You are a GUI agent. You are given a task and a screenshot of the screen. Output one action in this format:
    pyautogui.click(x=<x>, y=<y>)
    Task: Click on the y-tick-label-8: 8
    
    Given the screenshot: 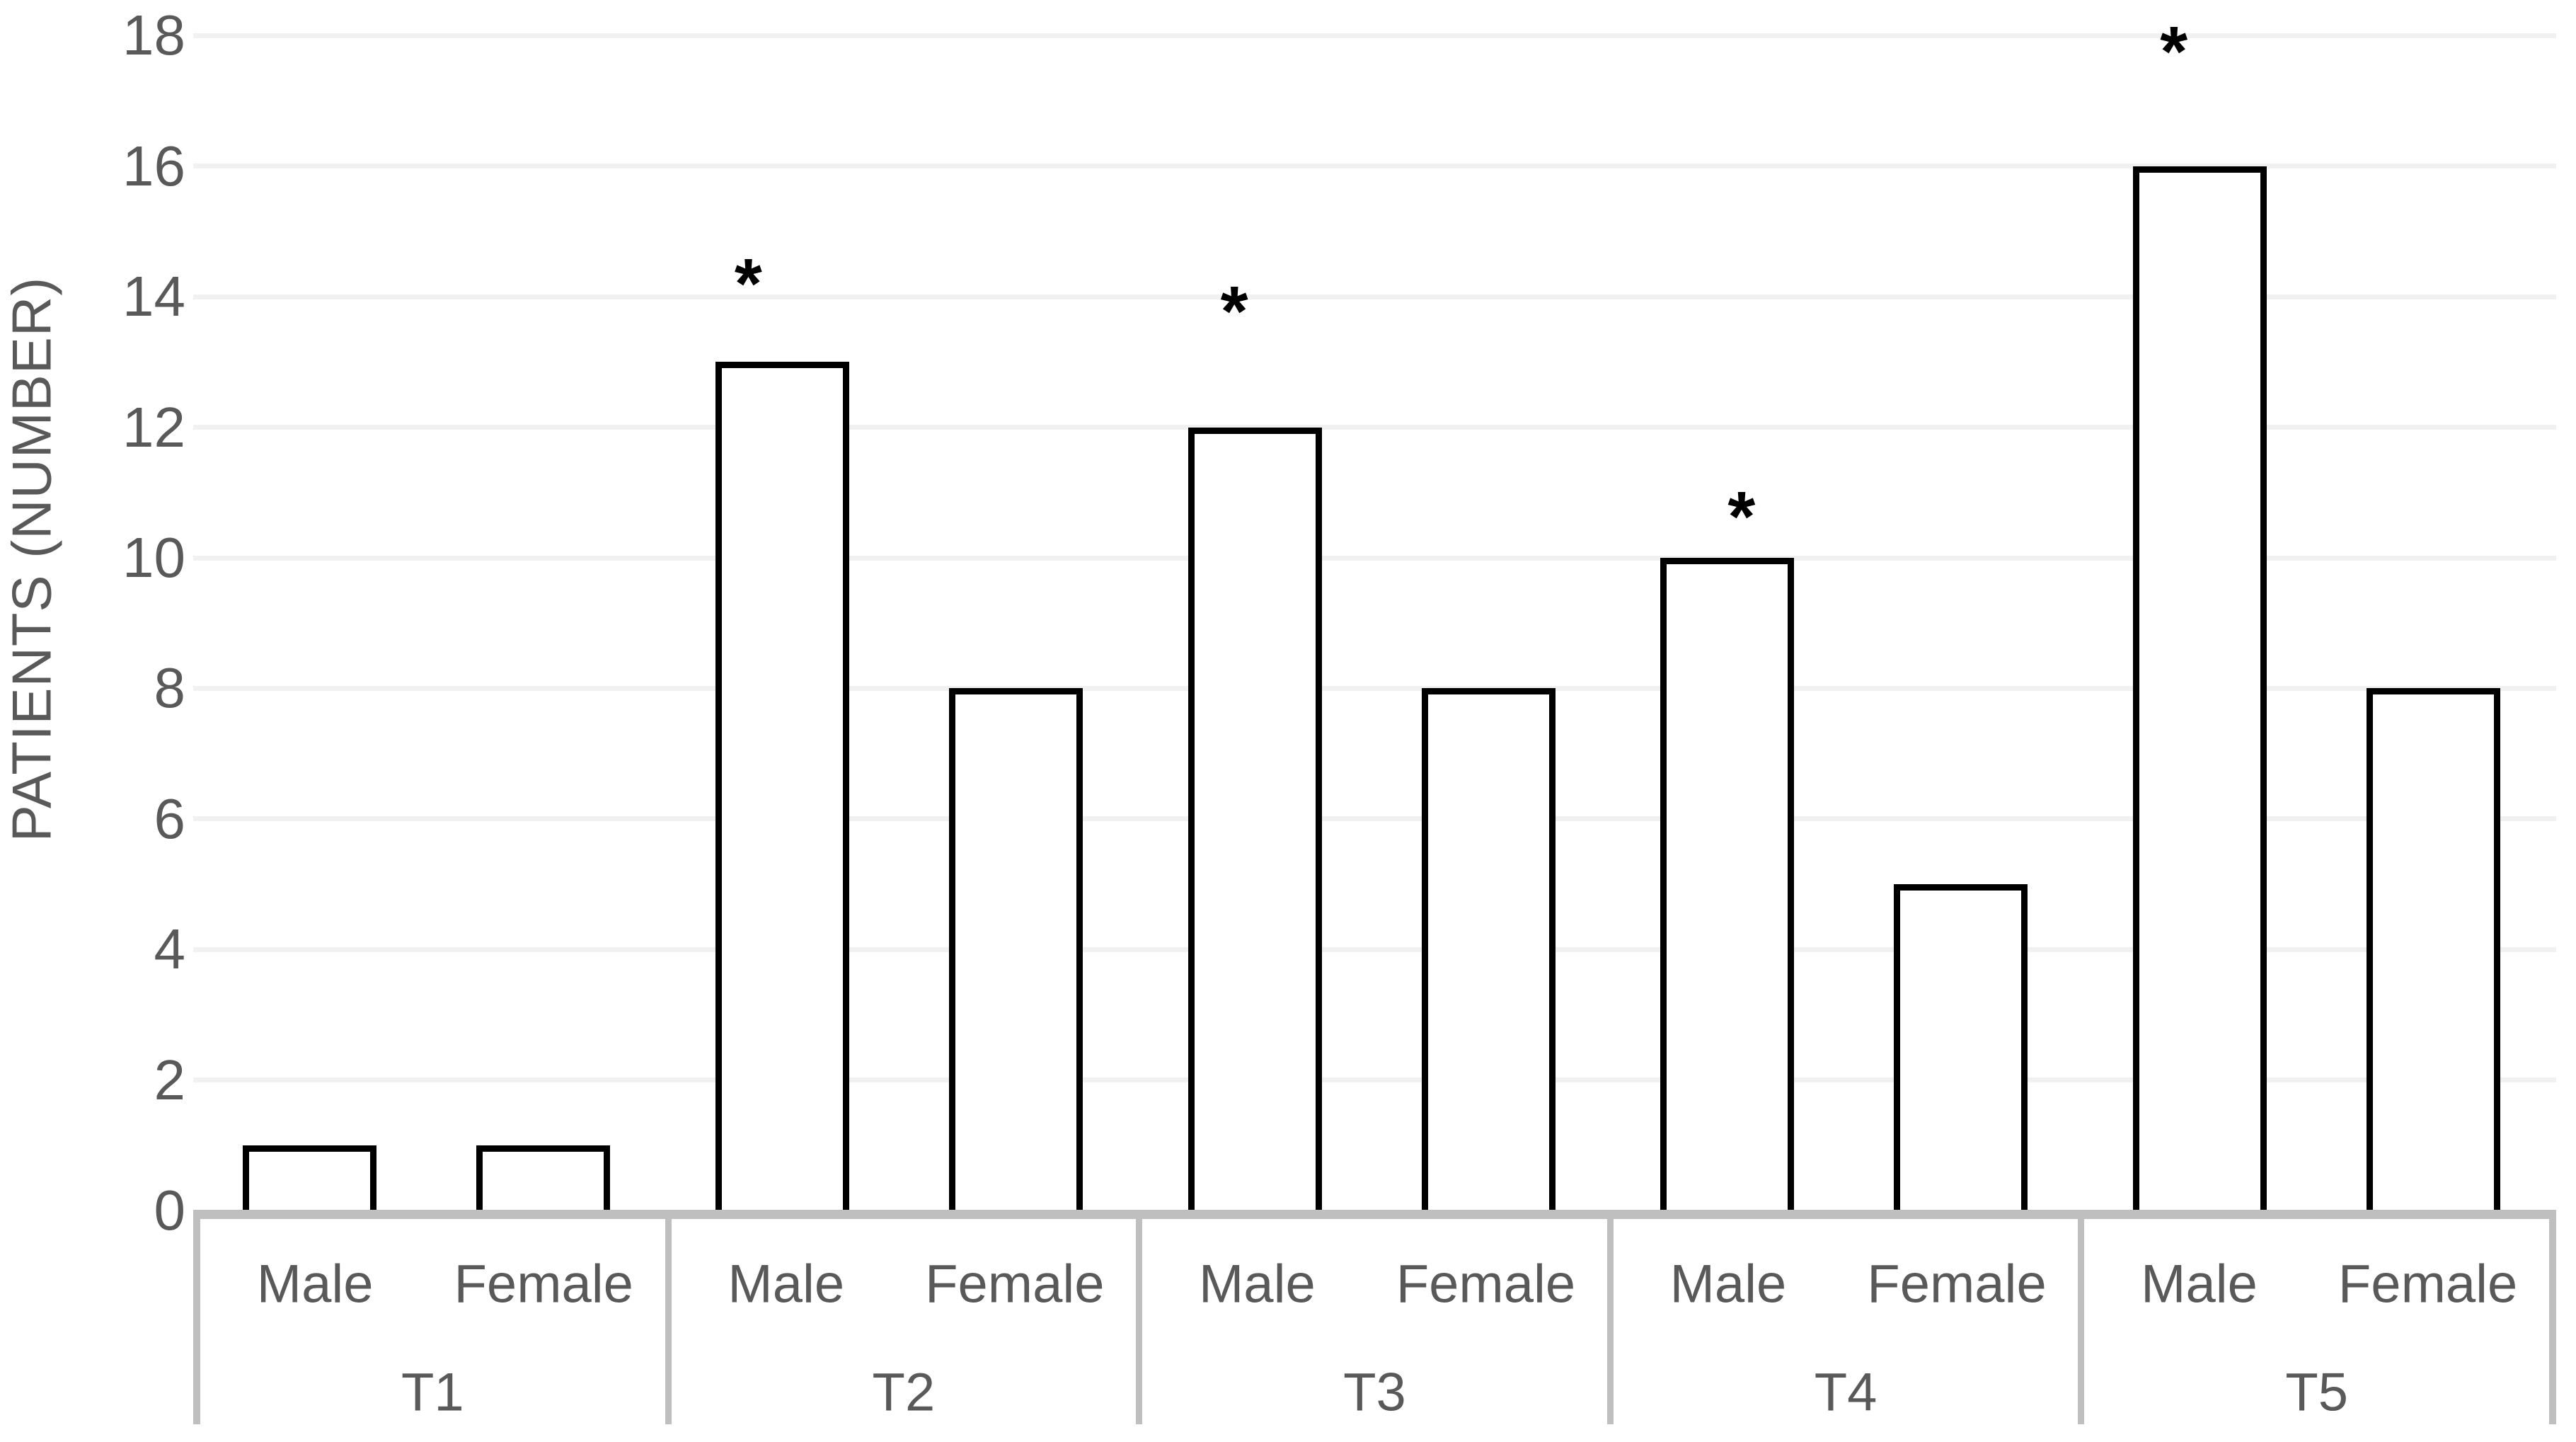 What is the action you would take?
    pyautogui.click(x=170, y=688)
    